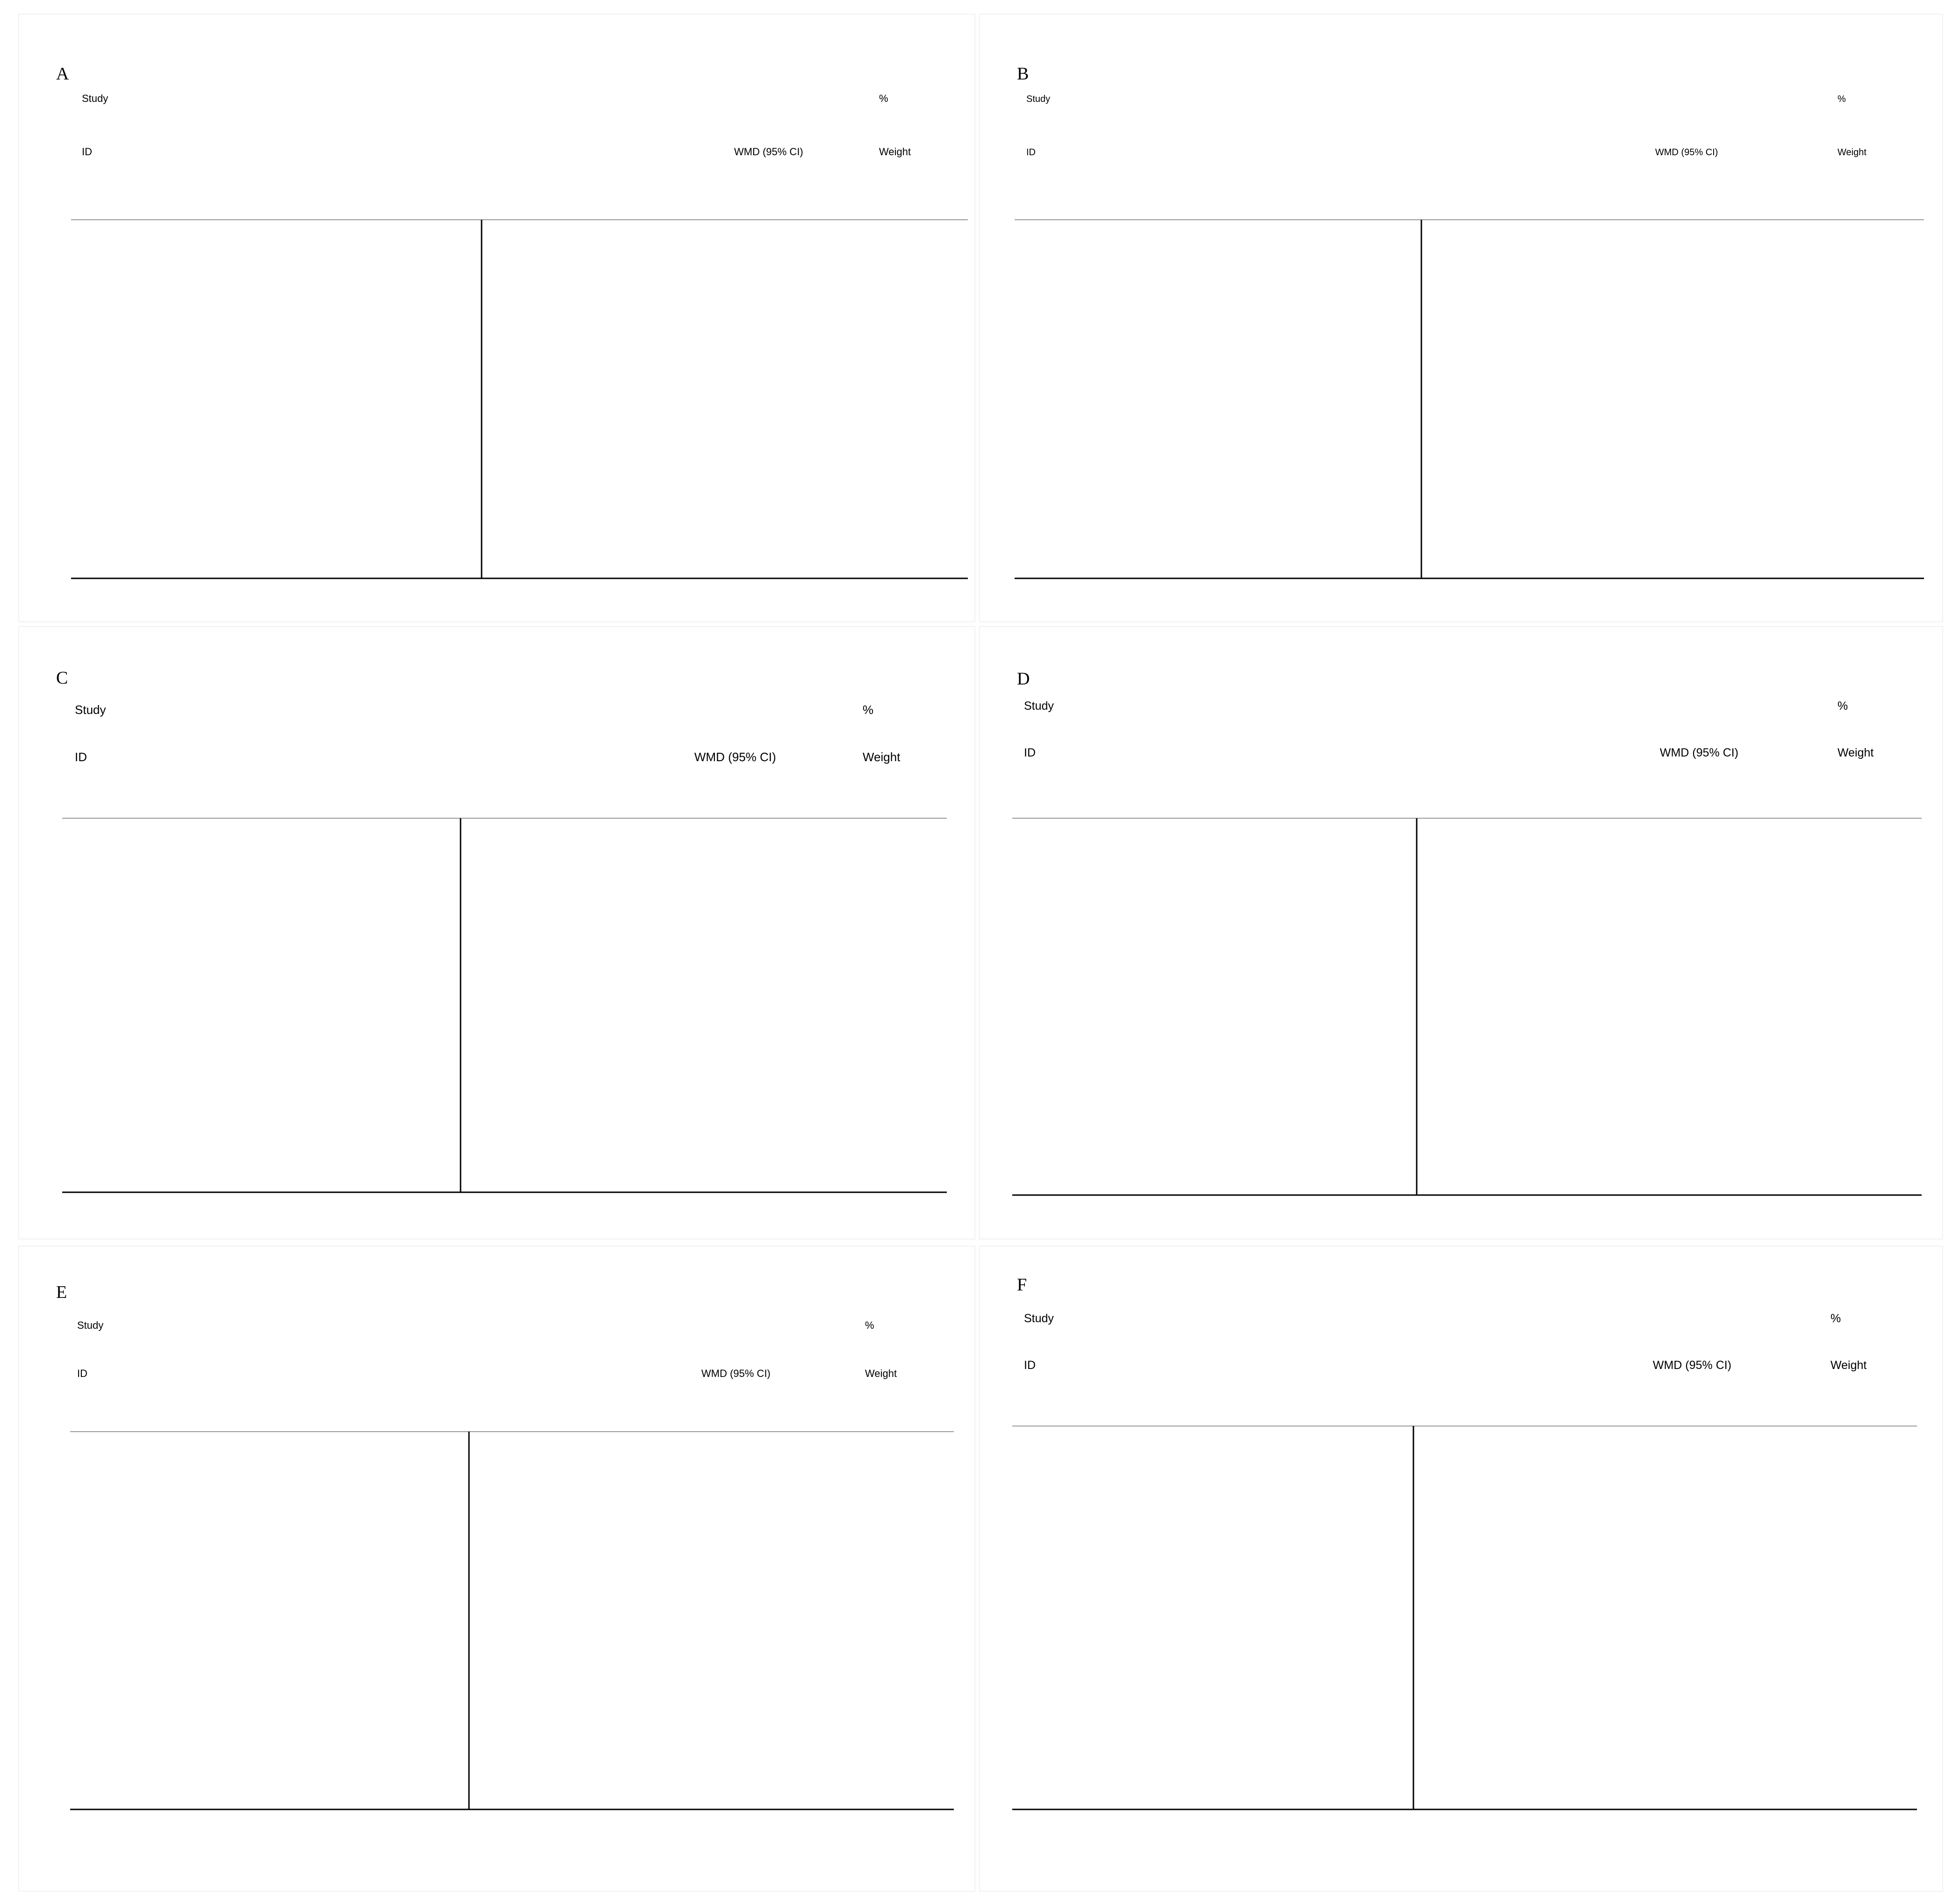  I want to click on panel-letter: B, so click(1023, 74).